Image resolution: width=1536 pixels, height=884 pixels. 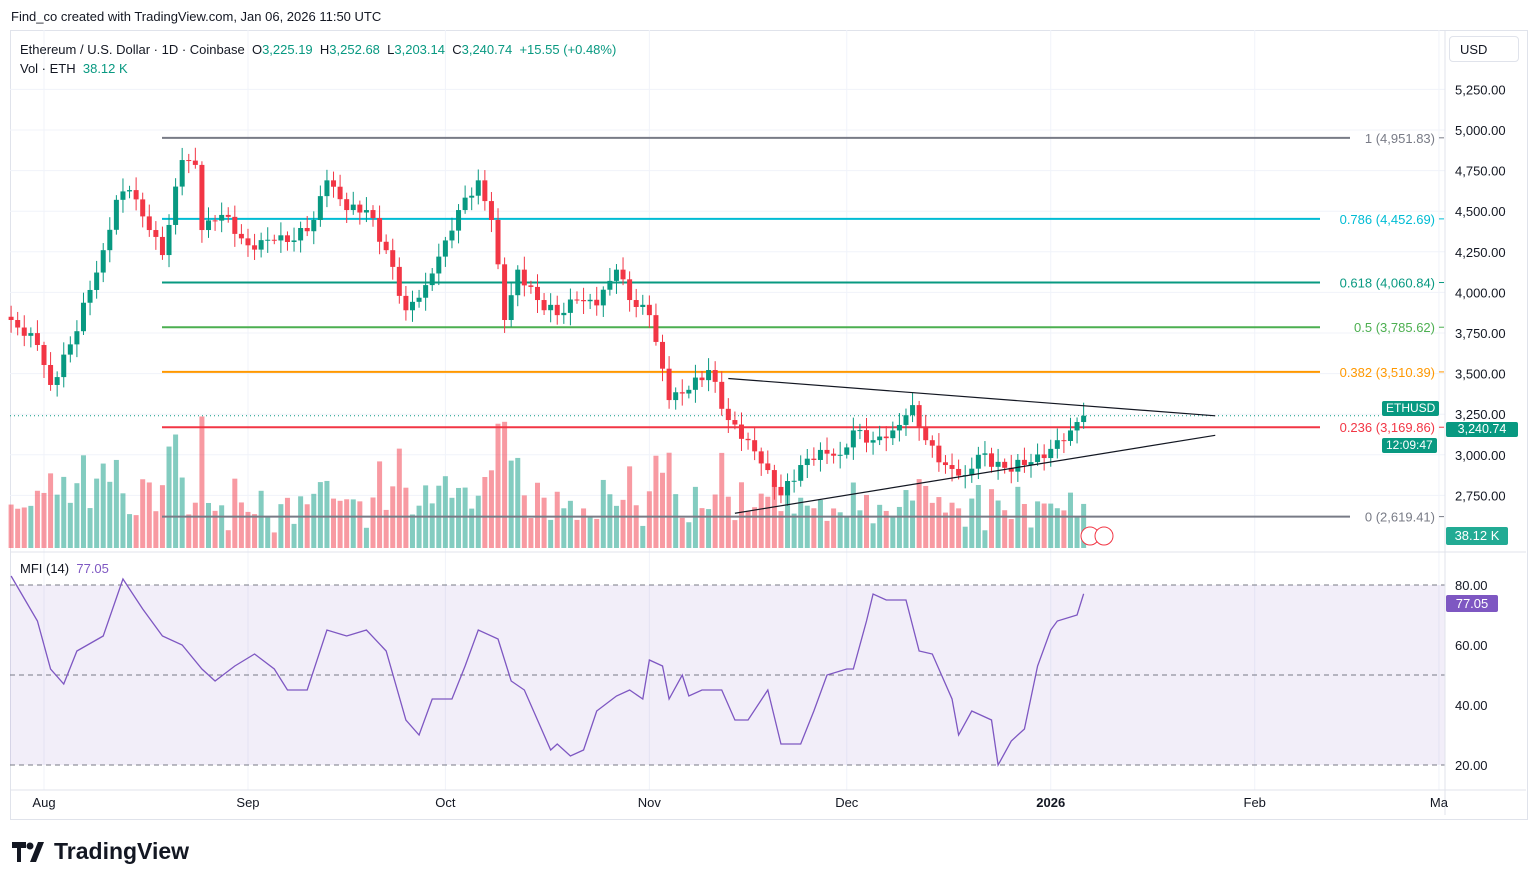 What do you see at coordinates (100, 851) in the screenshot?
I see `tradingview-logo: TradingView` at bounding box center [100, 851].